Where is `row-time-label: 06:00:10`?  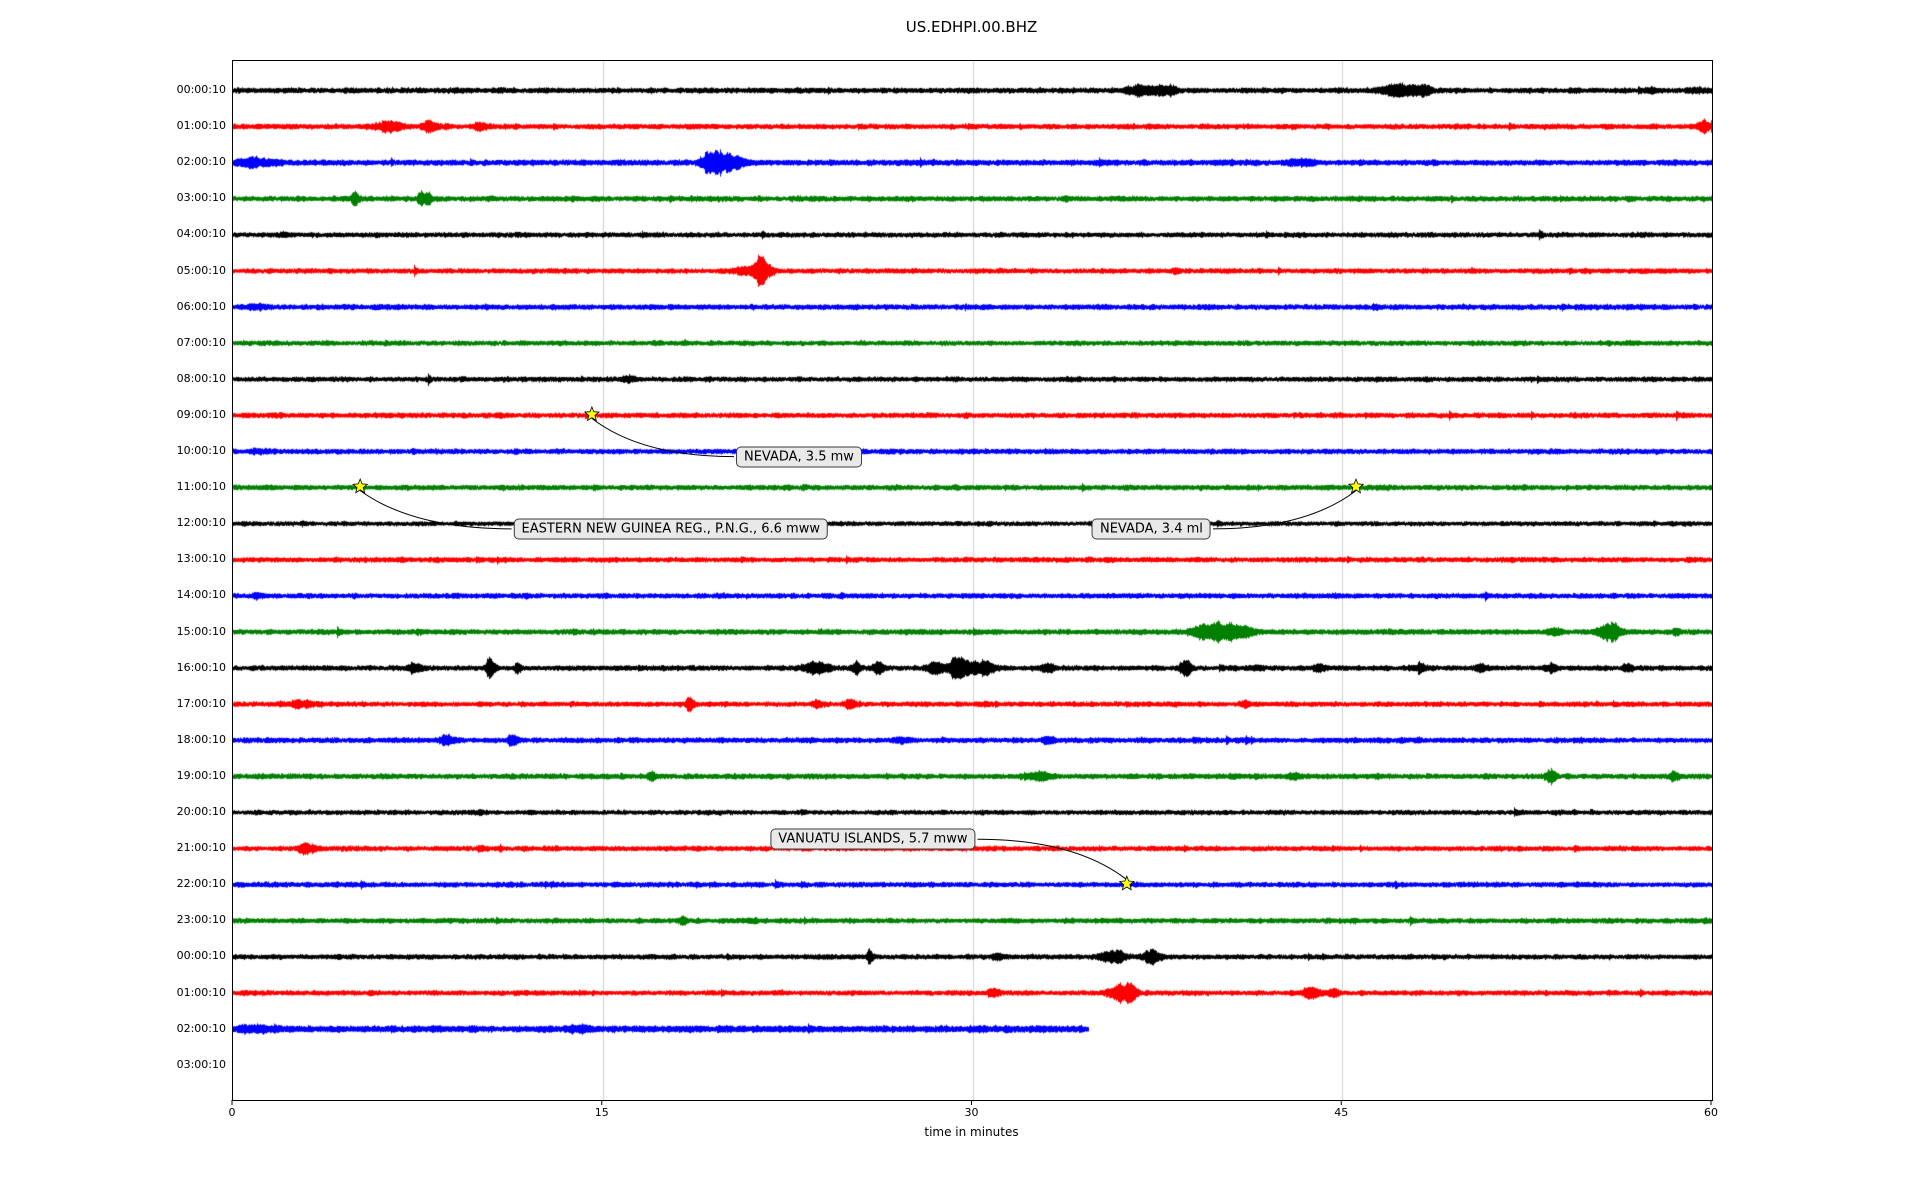
row-time-label: 06:00:10 is located at coordinates (201, 306).